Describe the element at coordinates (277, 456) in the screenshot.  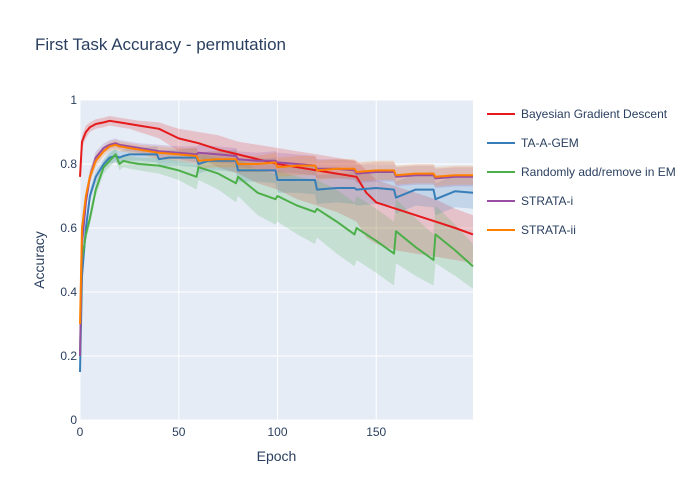
I see `x-axis-title: Epoch` at that location.